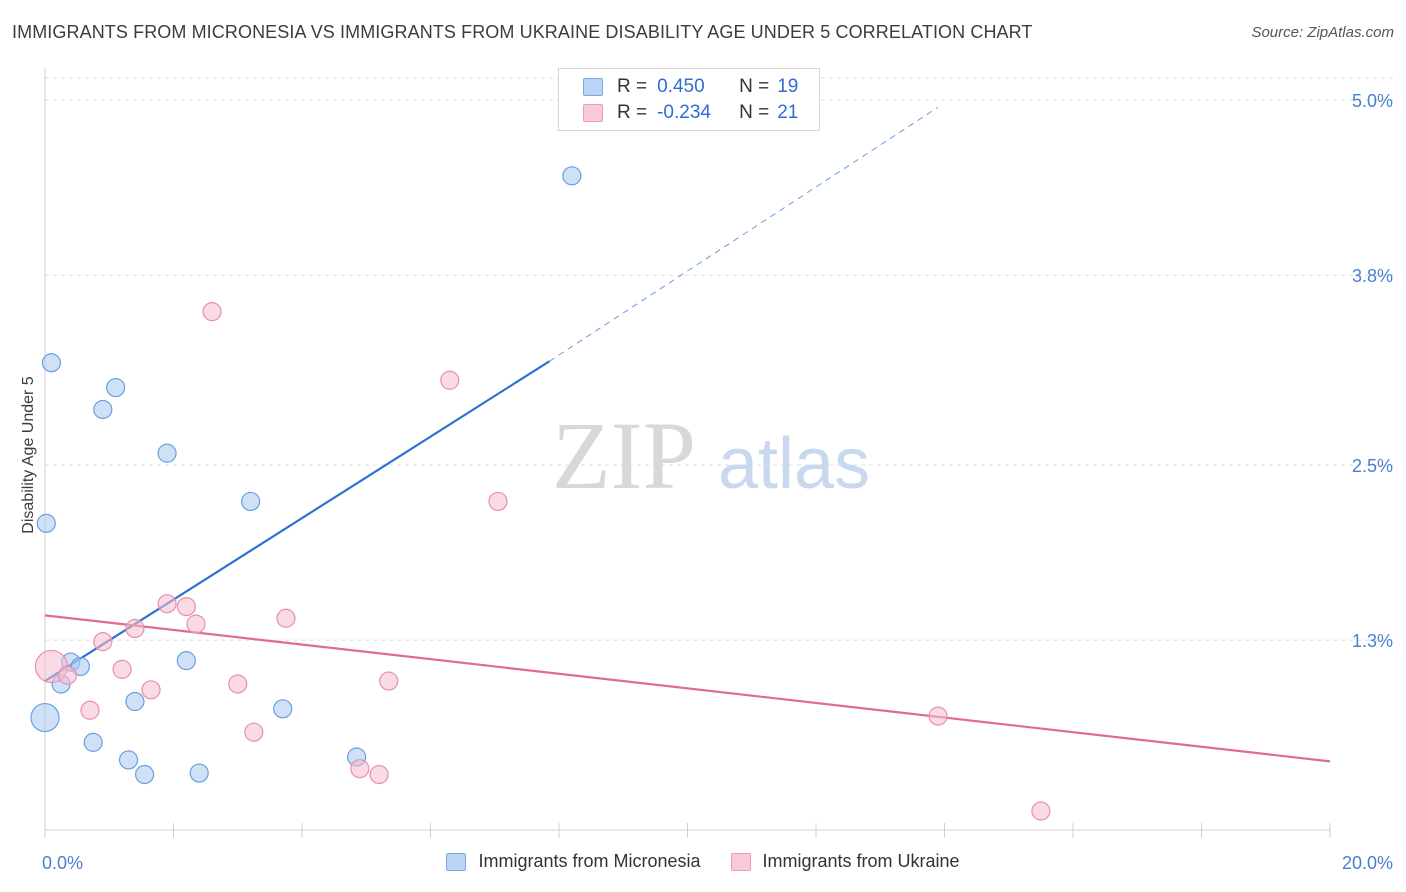 The height and width of the screenshot is (892, 1406). I want to click on y-tick-label: 3.8%, so click(1372, 276).